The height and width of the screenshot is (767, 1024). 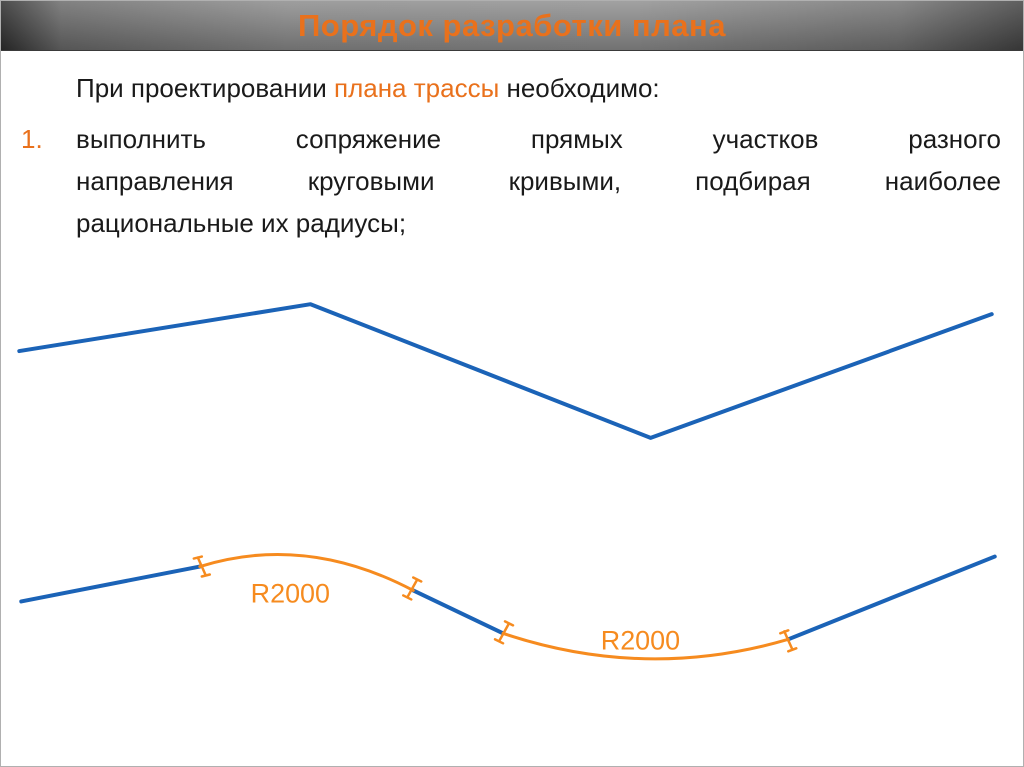 I want to click on intro-pre: При проектировании, so click(x=205, y=88).